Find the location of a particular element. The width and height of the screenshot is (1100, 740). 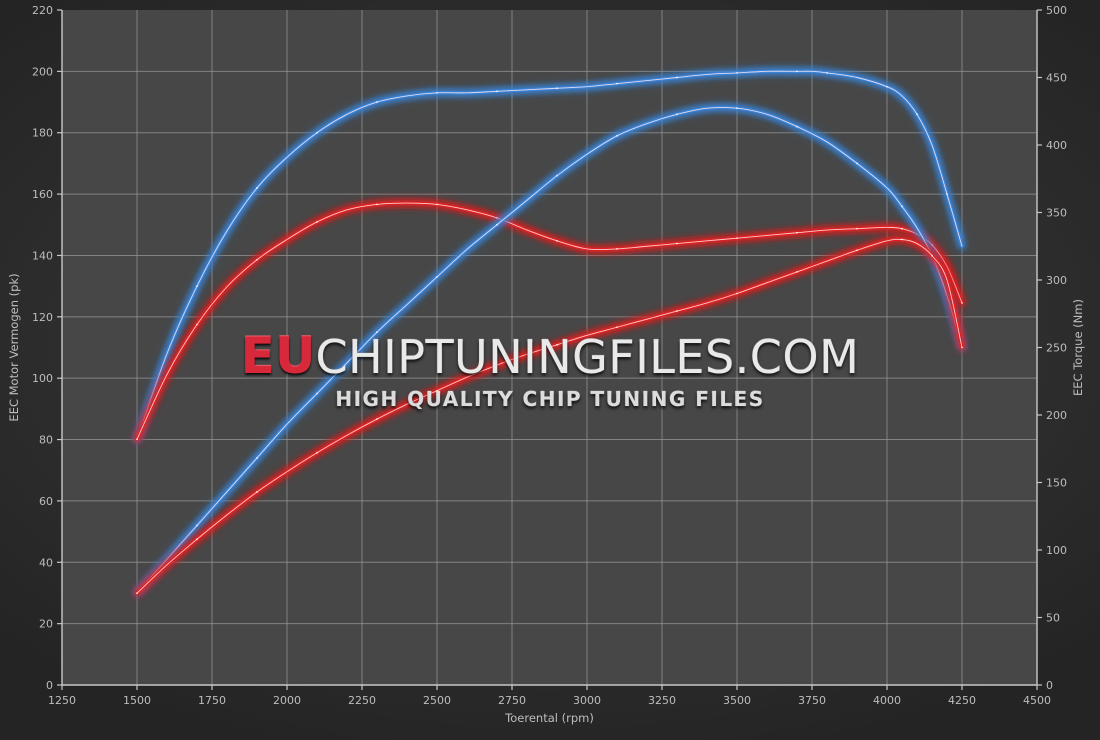

x-tick-label: 1750 is located at coordinates (212, 700).